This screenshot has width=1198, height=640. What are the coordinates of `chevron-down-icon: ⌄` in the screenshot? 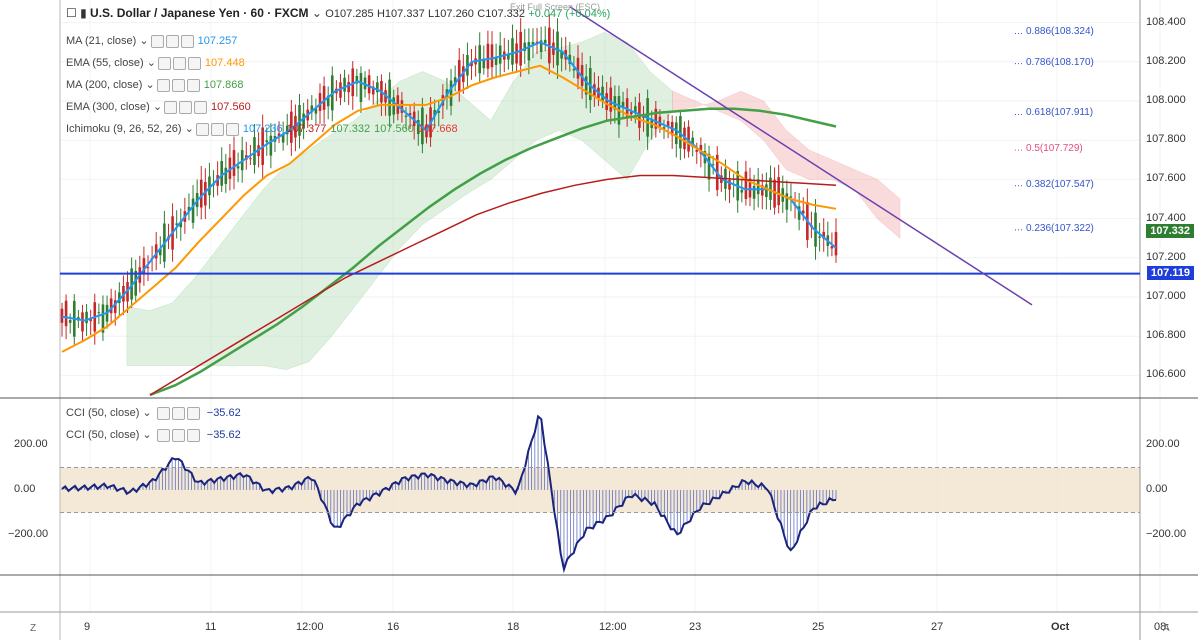 It's located at (318, 13).